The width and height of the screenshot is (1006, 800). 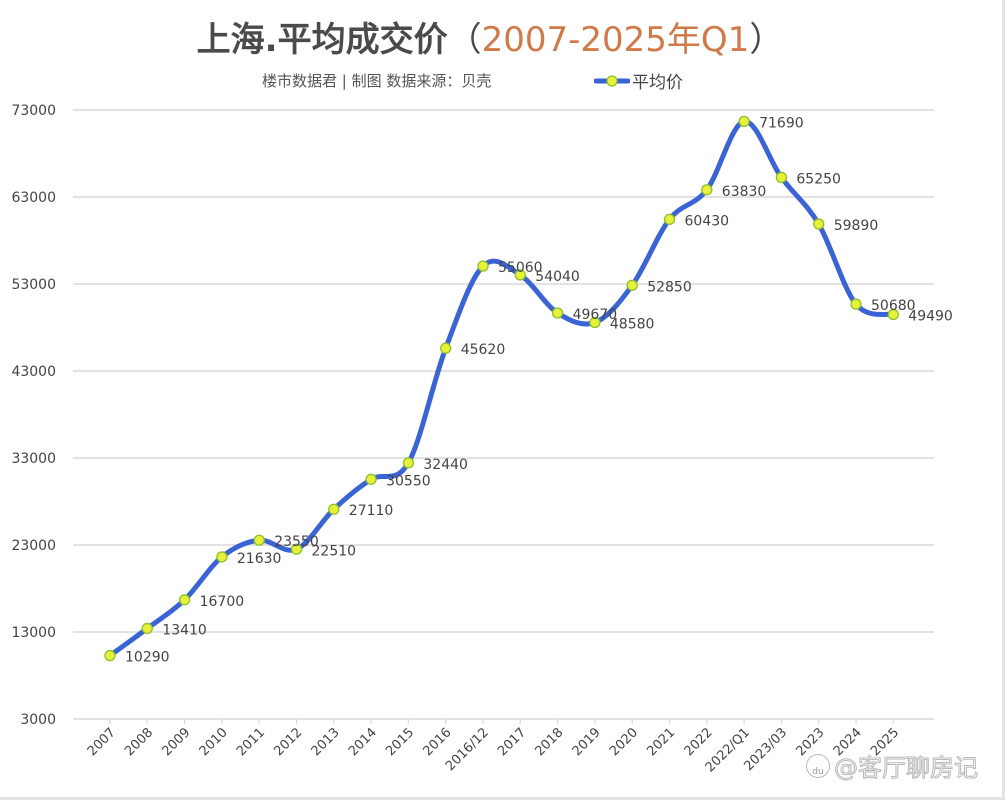 What do you see at coordinates (557, 277) in the screenshot?
I see `data-label: 54040` at bounding box center [557, 277].